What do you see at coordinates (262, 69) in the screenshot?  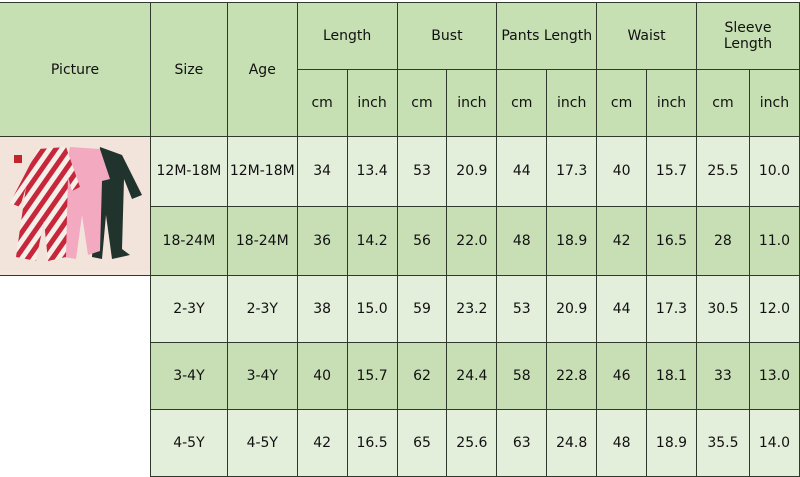 I see `header-age: Age` at bounding box center [262, 69].